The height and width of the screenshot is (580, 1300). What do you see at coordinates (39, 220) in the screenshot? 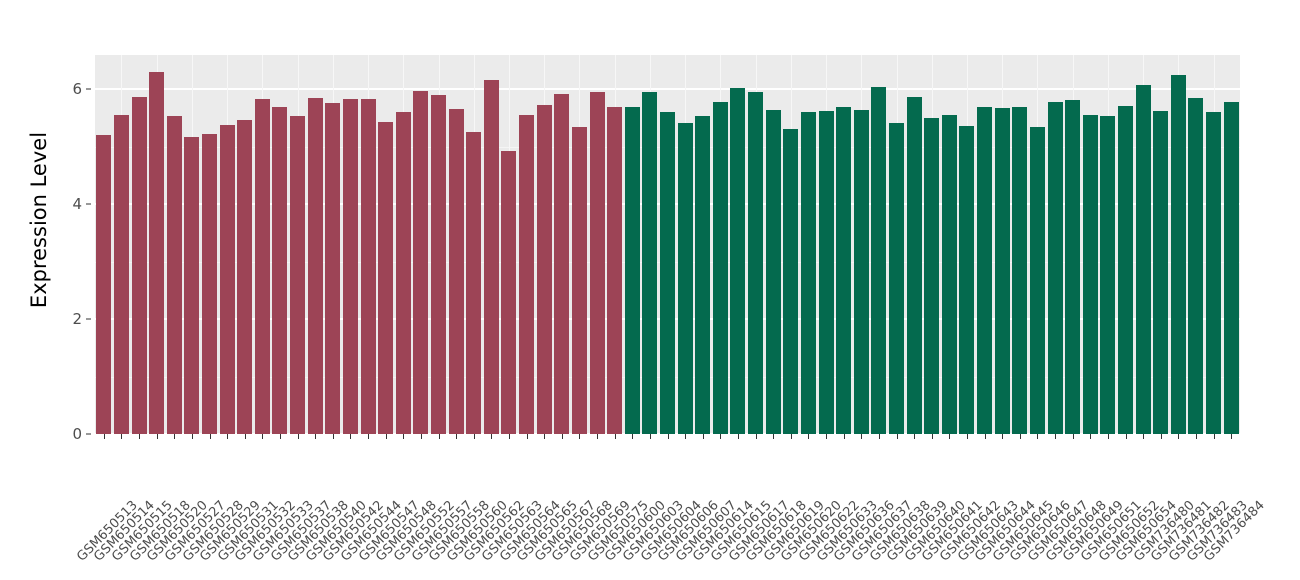
I see `y-axis-title: Expression Level` at bounding box center [39, 220].